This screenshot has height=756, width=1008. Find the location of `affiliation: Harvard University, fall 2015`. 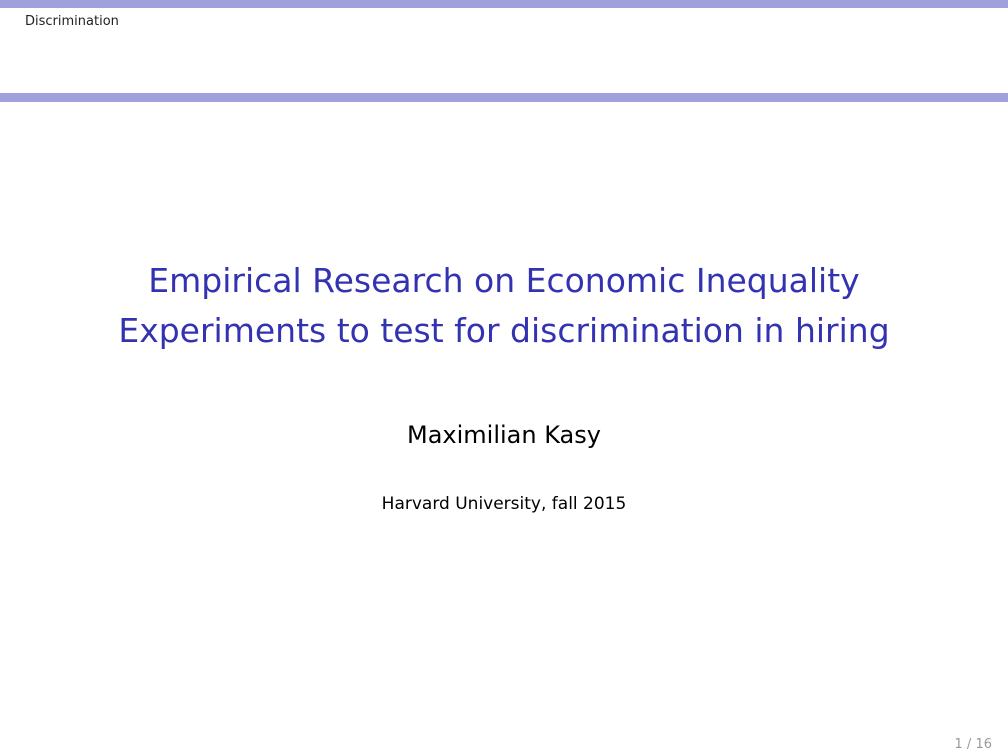

affiliation: Harvard University, fall 2015 is located at coordinates (504, 504).